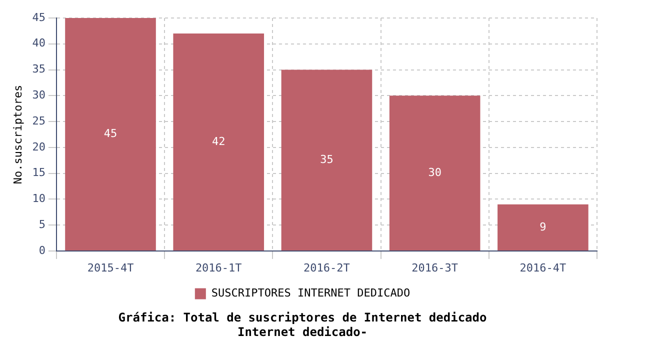  What do you see at coordinates (39, 173) in the screenshot?
I see `y-tick-label: 15` at bounding box center [39, 173].